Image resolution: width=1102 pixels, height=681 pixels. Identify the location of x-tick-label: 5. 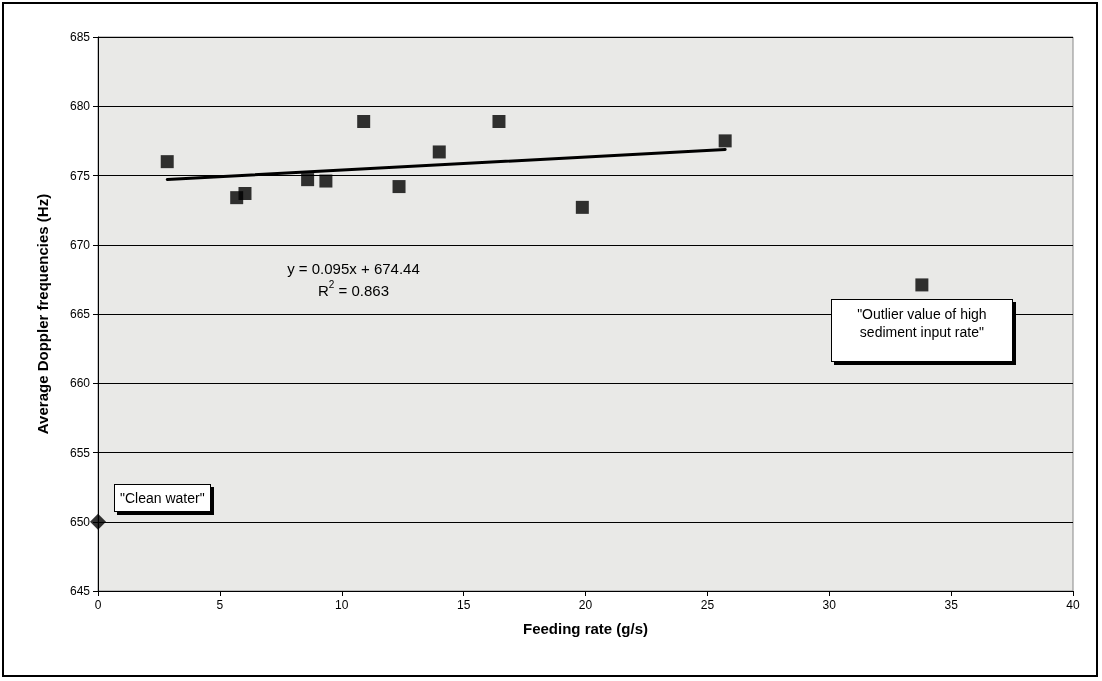
(220, 605).